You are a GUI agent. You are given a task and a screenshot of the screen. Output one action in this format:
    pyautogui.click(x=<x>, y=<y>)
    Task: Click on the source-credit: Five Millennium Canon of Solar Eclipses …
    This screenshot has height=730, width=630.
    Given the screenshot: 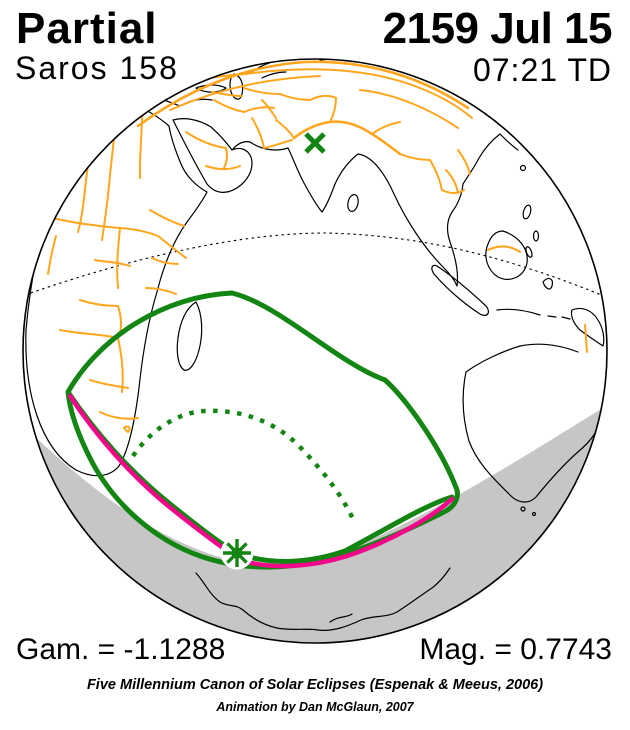 What is the action you would take?
    pyautogui.click(x=315, y=685)
    